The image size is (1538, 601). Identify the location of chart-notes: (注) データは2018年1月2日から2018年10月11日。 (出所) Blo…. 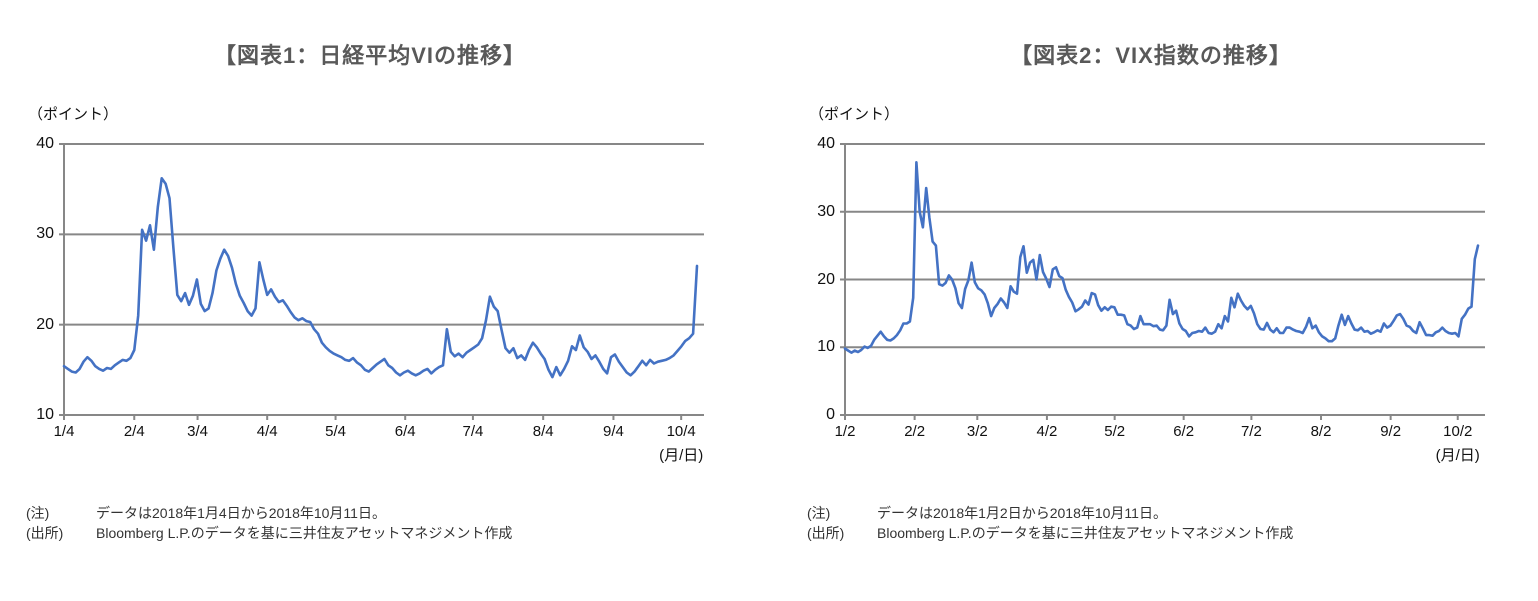
(1050, 523).